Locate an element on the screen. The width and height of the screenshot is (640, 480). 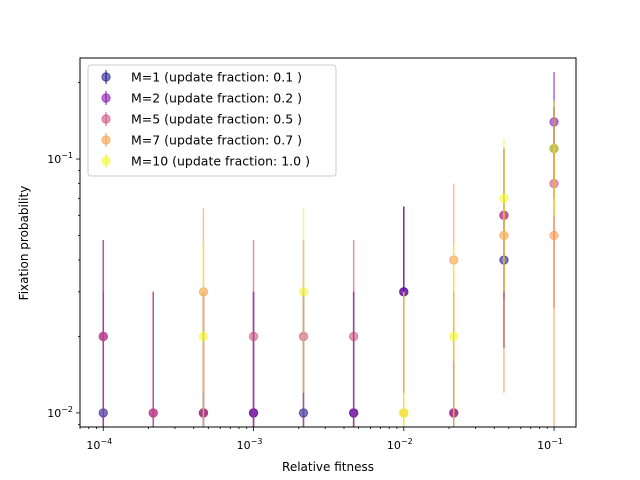
legend-entry: M=5 (update fraction: 0.5 ) is located at coordinates (201, 119).